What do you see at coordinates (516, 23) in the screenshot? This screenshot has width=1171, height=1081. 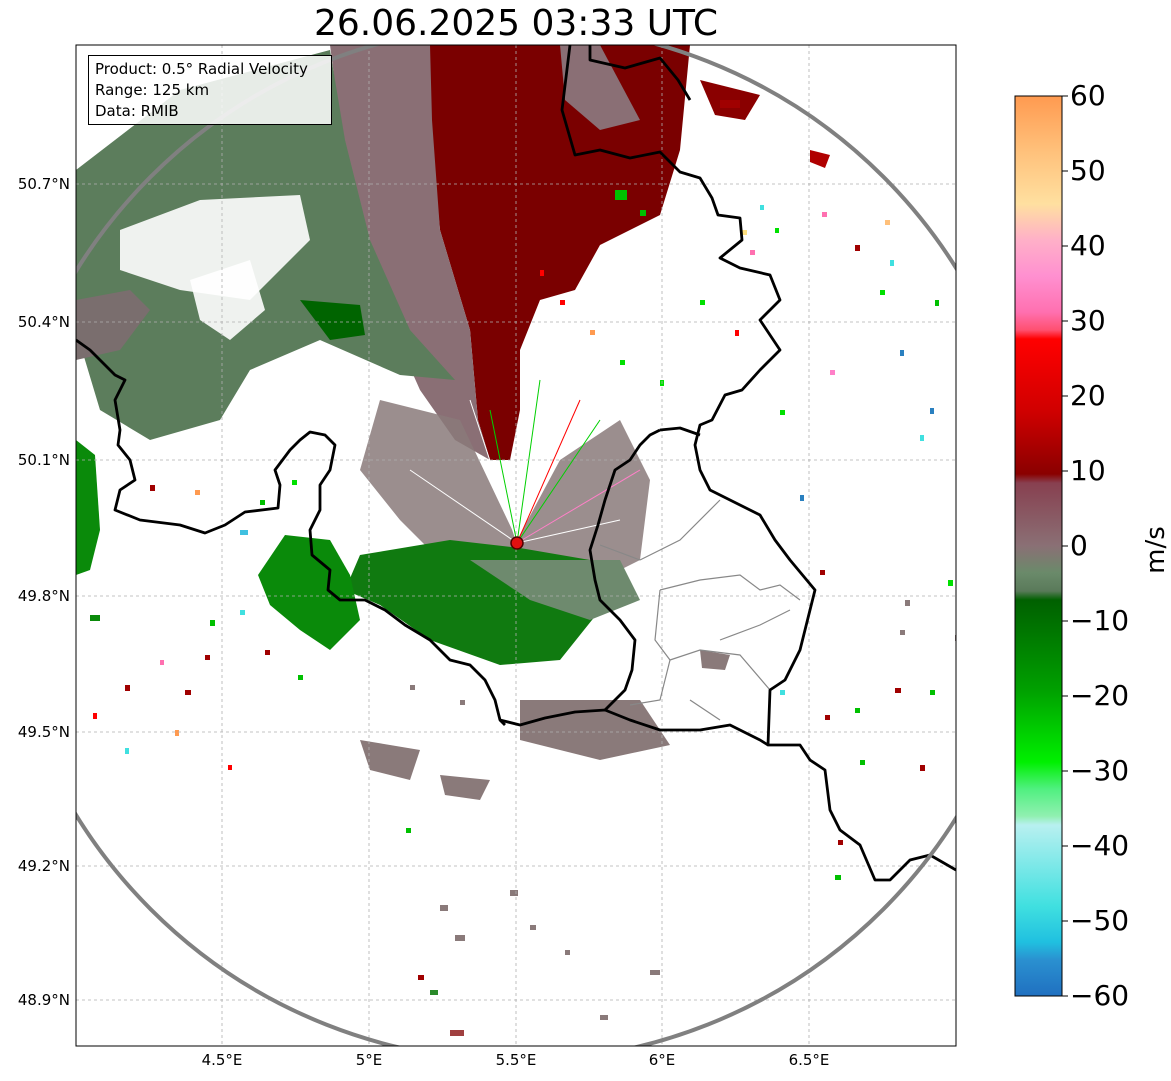 I see `map-title: 26.06.2025 03:33 UTC` at bounding box center [516, 23].